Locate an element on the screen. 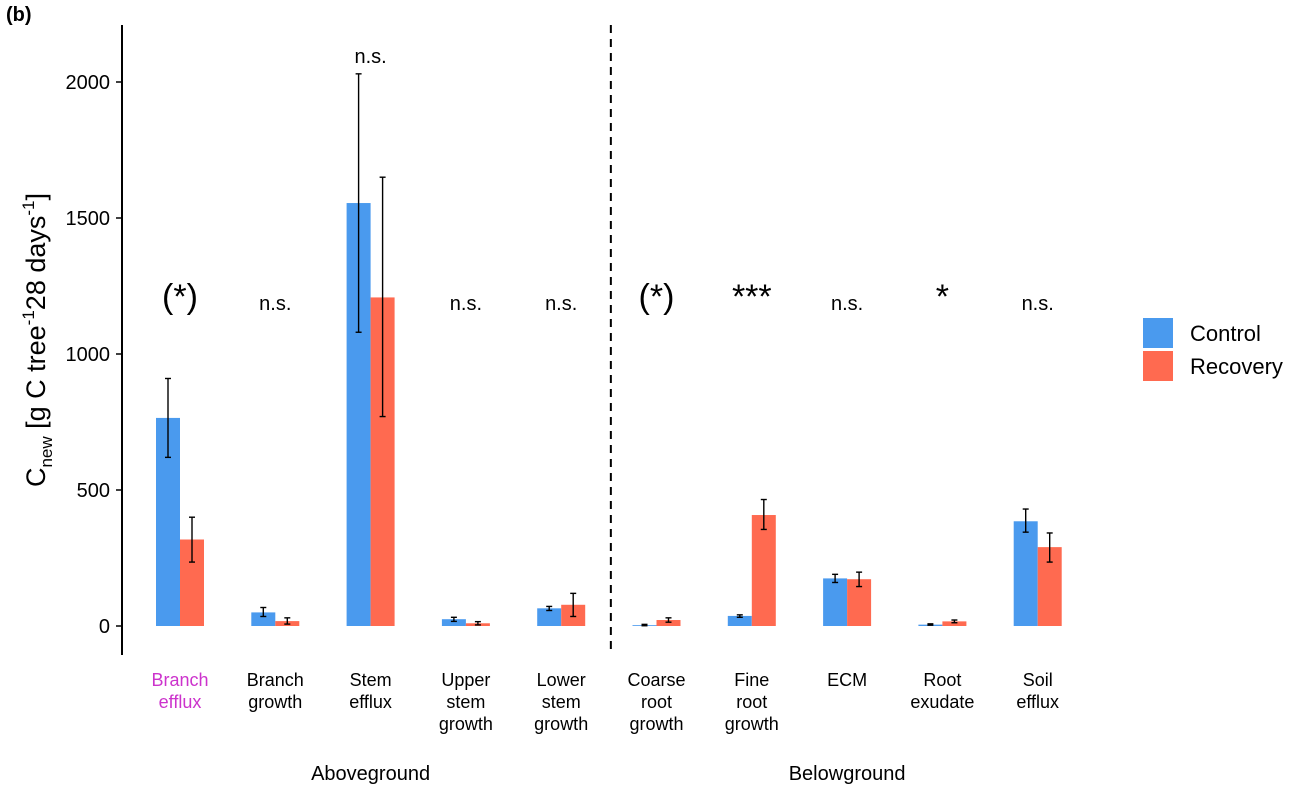 This screenshot has width=1307, height=790. x-tick-label-9-1: efflux is located at coordinates (1037, 702).